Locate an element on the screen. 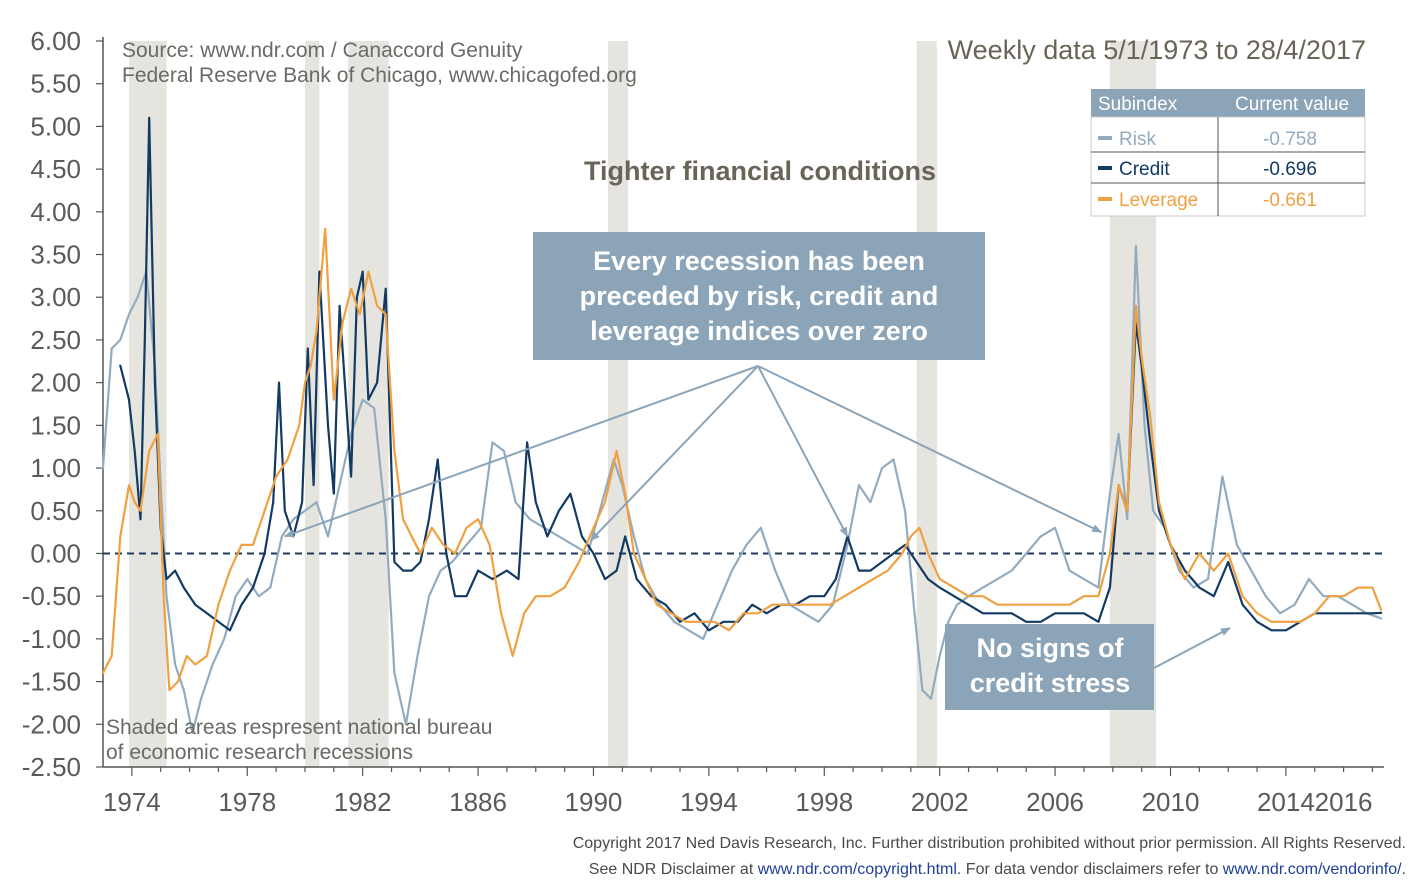  legend-value-risk: -0.758 is located at coordinates (1290, 139).